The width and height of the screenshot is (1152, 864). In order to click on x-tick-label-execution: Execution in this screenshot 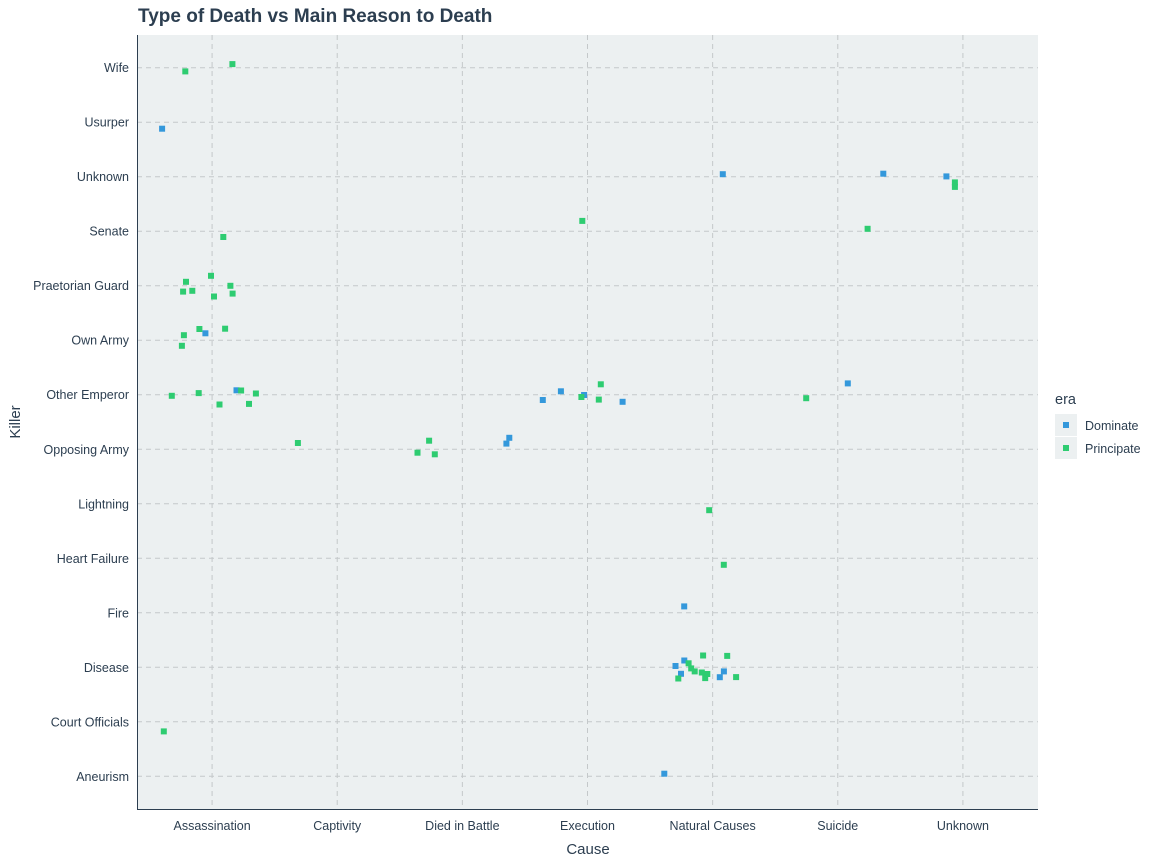, I will do `click(587, 826)`.